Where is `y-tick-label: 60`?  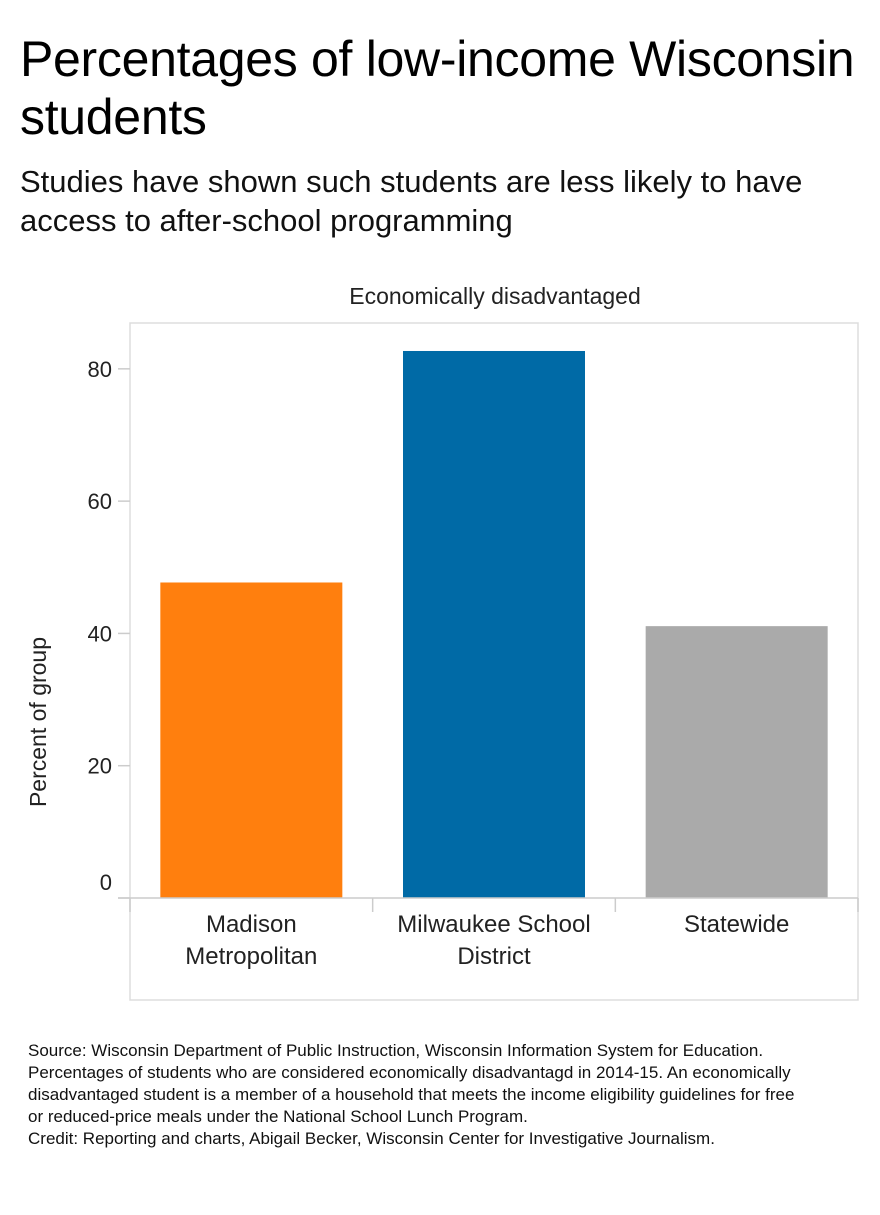
y-tick-label: 60 is located at coordinates (100, 501).